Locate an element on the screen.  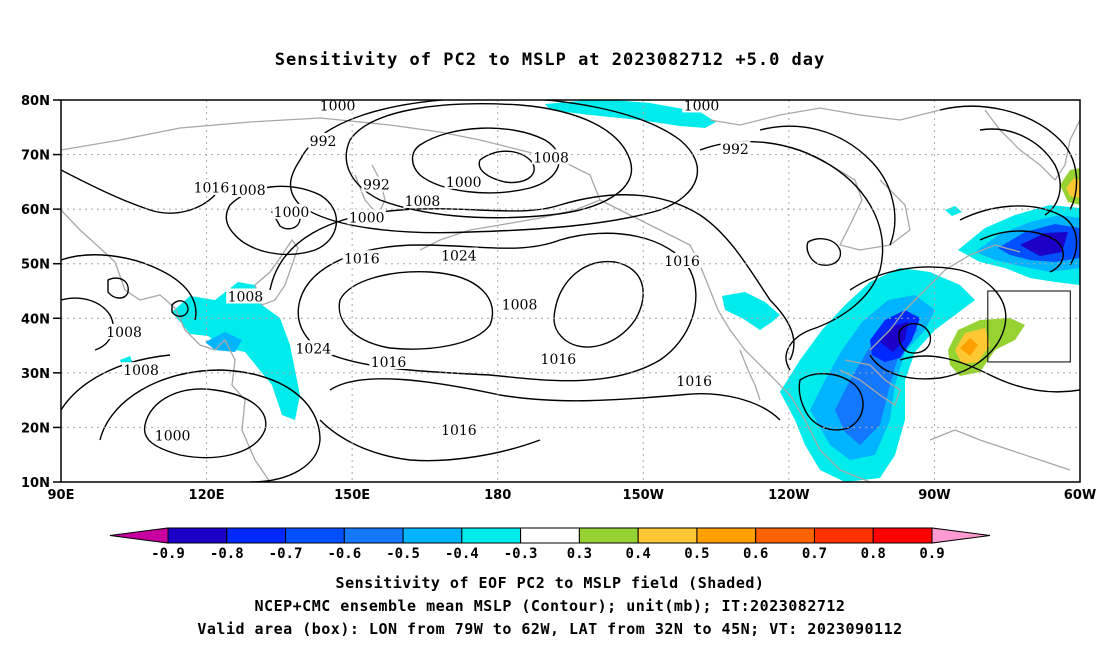
contour-small-1008-east-asia is located at coordinates (180, 308).